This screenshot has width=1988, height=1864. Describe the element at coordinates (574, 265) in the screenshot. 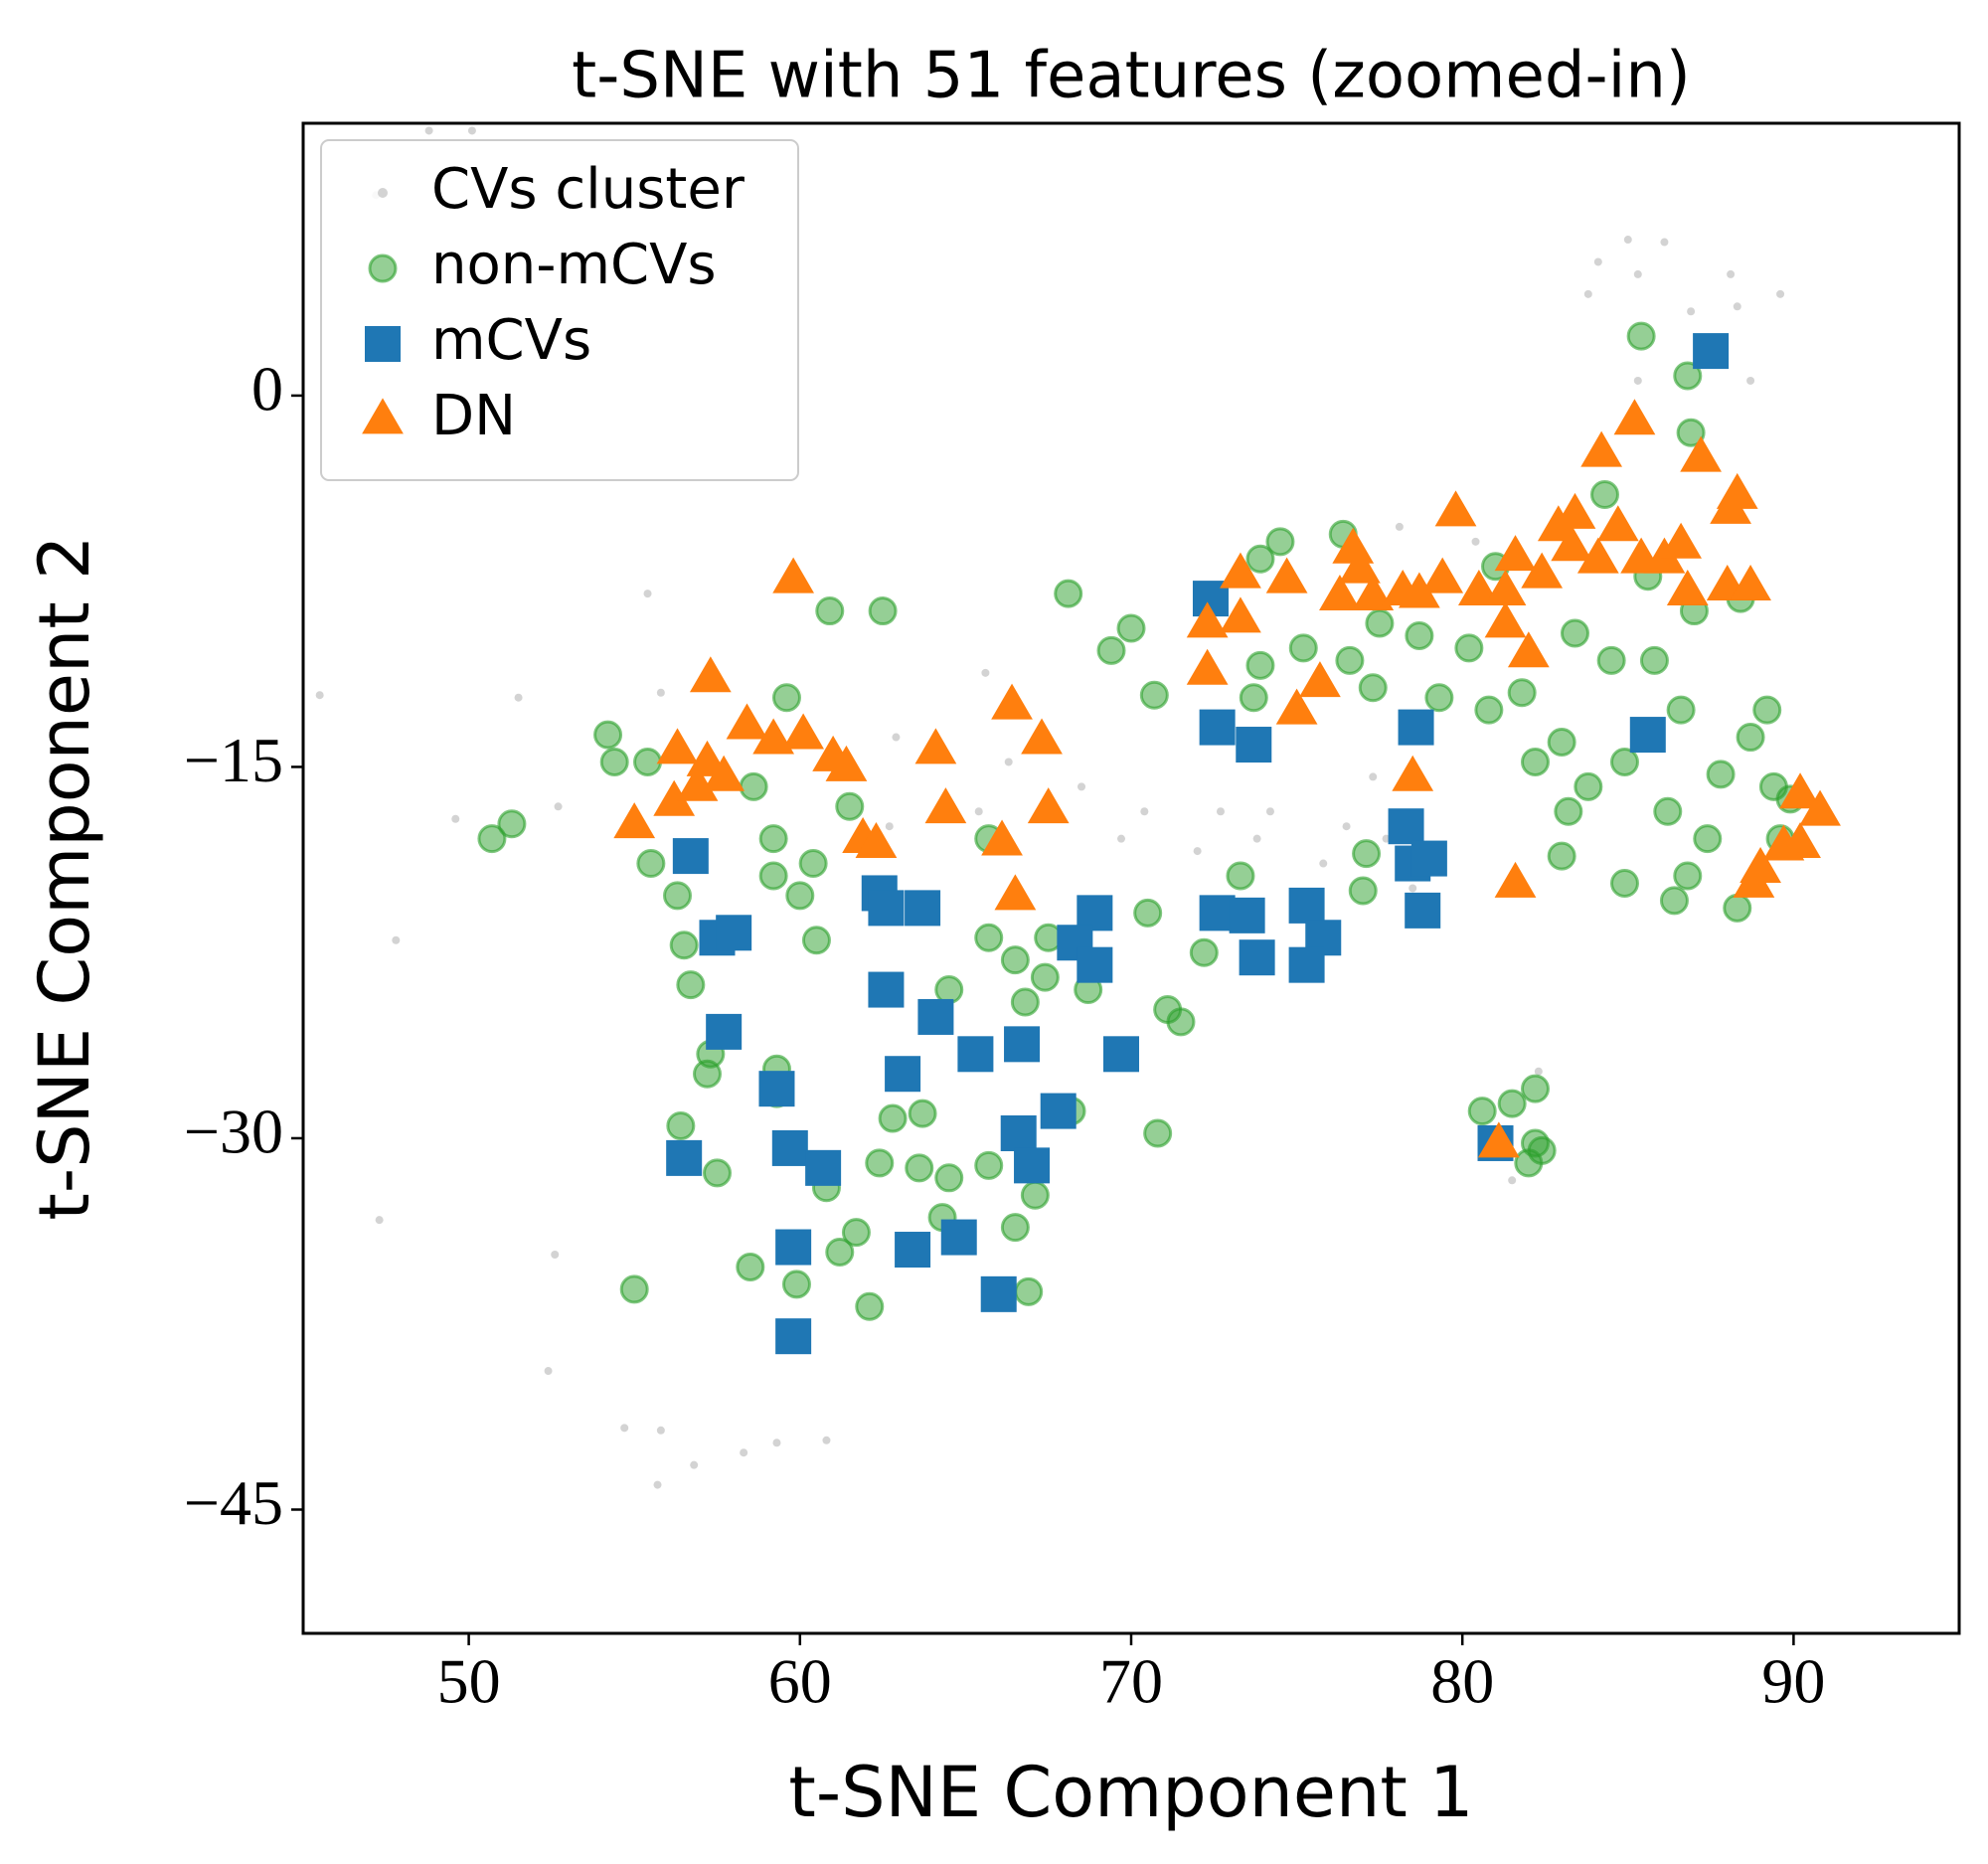

I see `legend-label: non-mCVs` at that location.